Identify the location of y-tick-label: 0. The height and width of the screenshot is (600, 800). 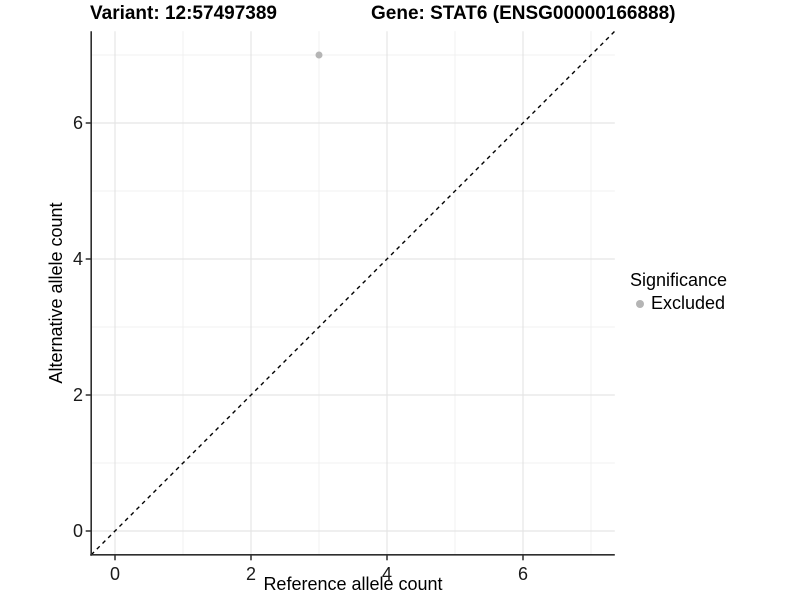
(78, 531).